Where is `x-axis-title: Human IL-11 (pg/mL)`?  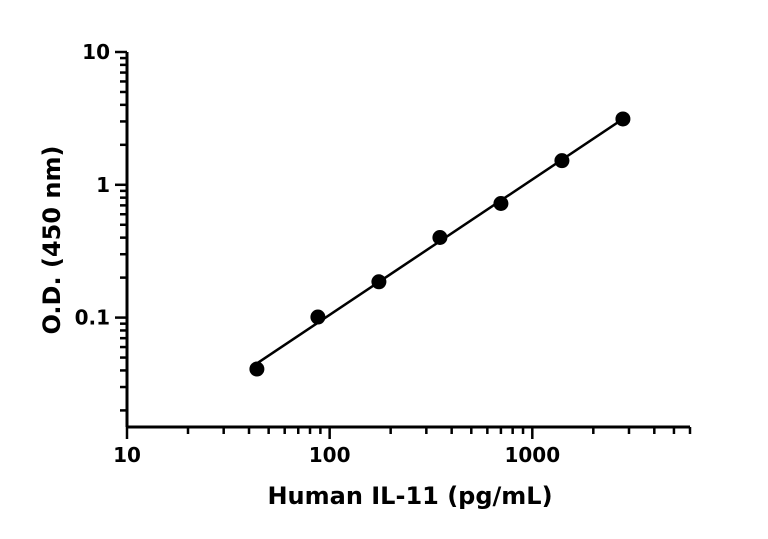
x-axis-title: Human IL-11 (pg/mL) is located at coordinates (409, 496).